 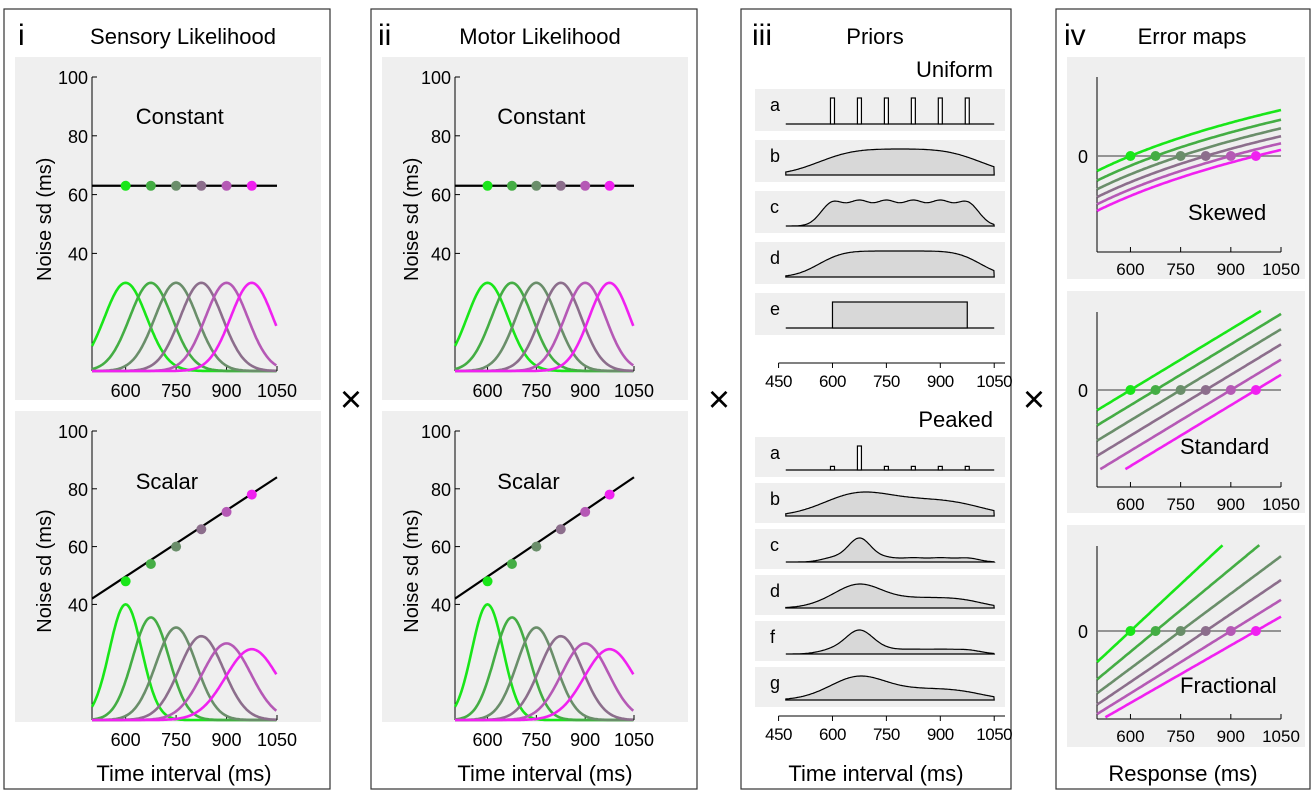 What do you see at coordinates (1130, 736) in the screenshot?
I see `error-fractional-xtick-label-600: 600` at bounding box center [1130, 736].